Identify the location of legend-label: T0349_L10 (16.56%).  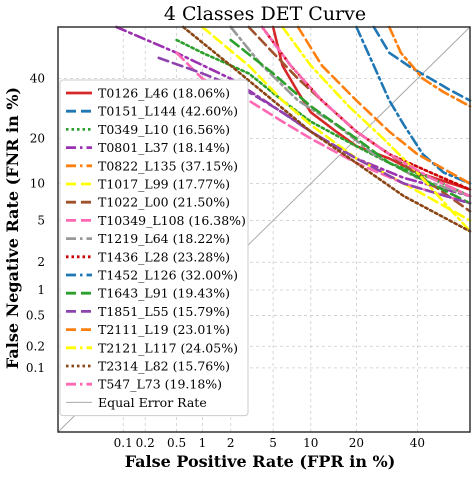
(164, 129).